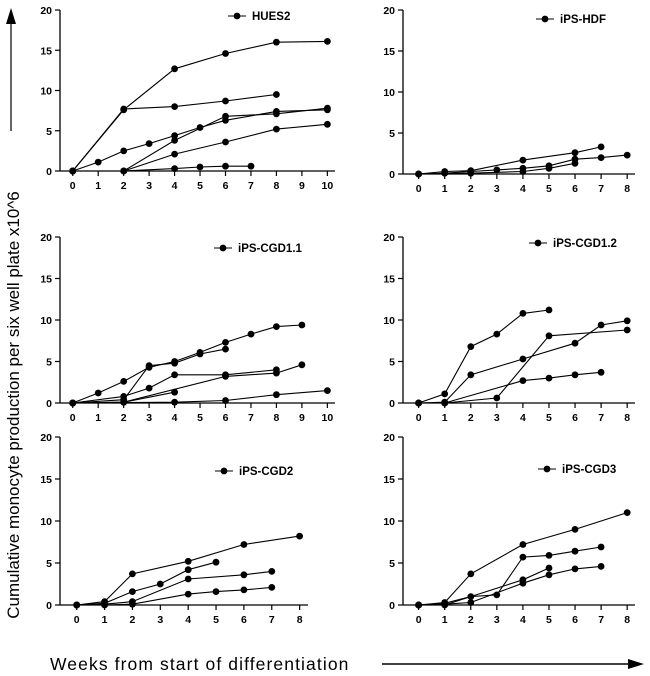  I want to click on chart-panel-5: 0 5 10 15 20 0 1 2 3 4 5 6 7 8 iPS-CGD2, so click(174, 529).